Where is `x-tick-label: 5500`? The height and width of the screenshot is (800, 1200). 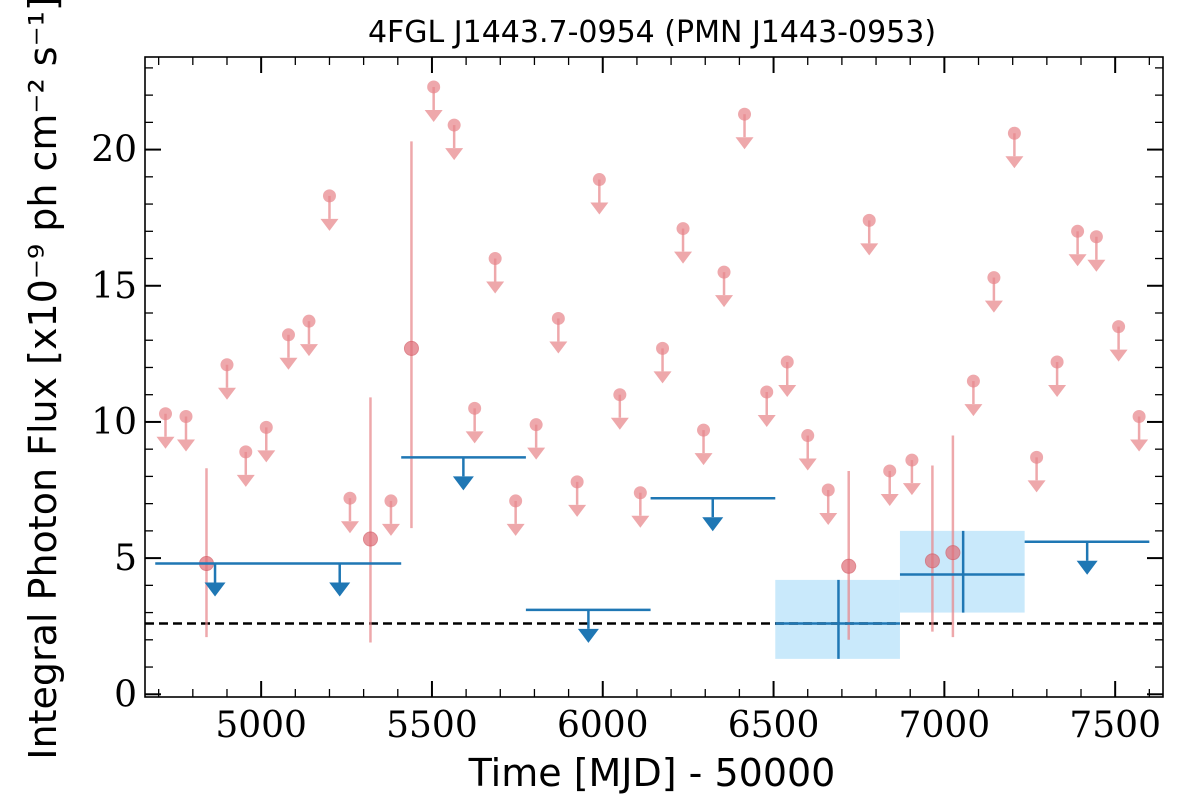 x-tick-label: 5500 is located at coordinates (432, 725).